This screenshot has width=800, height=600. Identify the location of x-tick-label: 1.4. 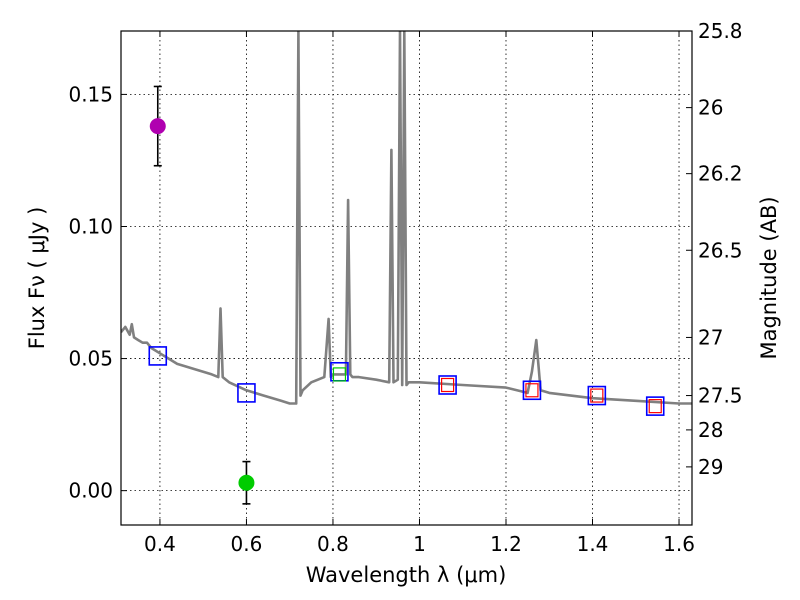
(593, 544).